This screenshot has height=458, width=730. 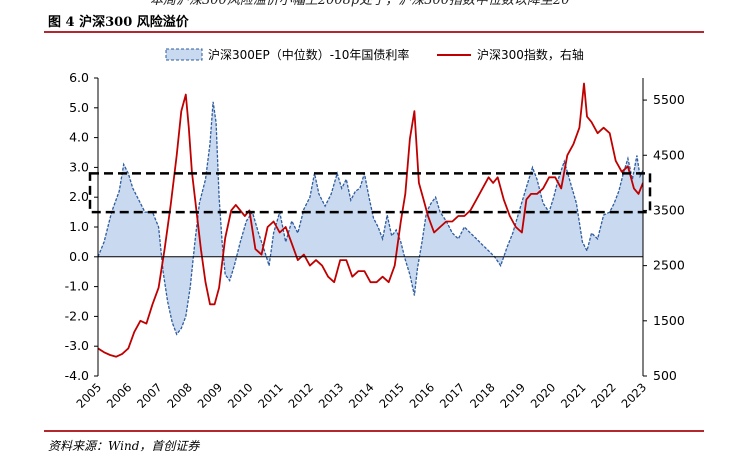 I want to click on band-box, so click(x=370, y=193).